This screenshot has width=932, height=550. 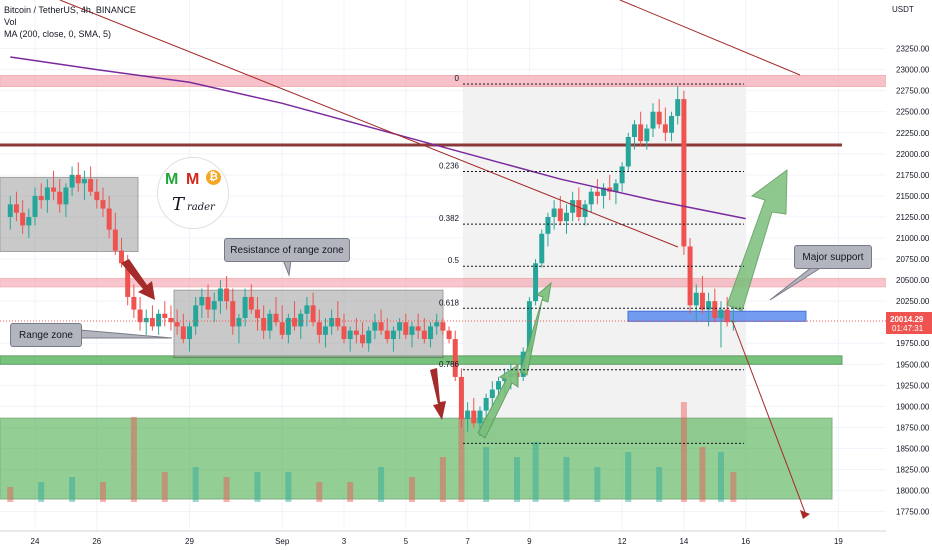 I want to click on countdown-text: 01:47:31, so click(x=908, y=328).